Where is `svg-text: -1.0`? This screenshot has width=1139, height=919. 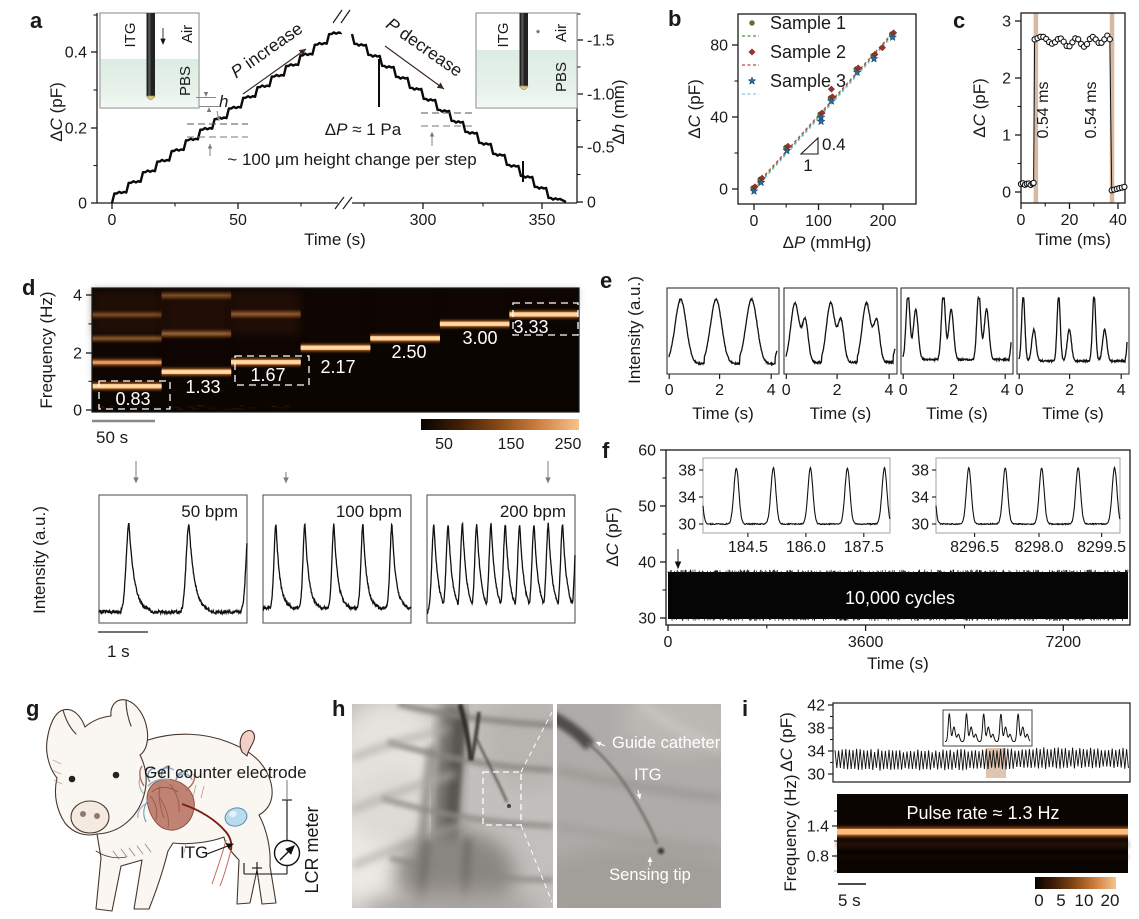
svg-text: -1.0 is located at coordinates (601, 95).